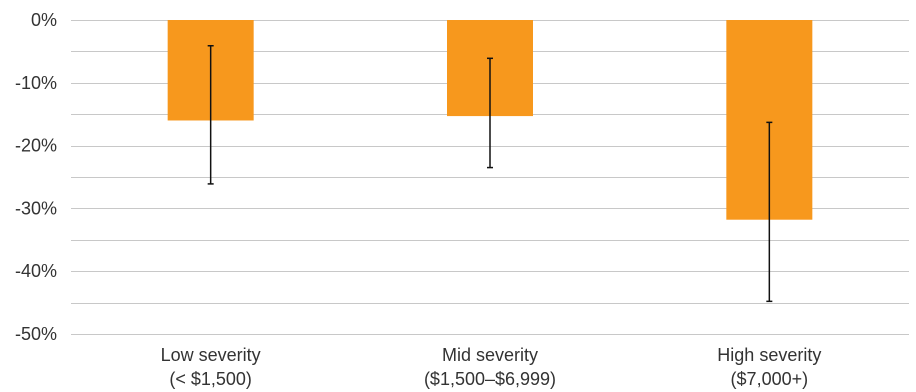  What do you see at coordinates (36, 334) in the screenshot?
I see `y-tick-label: -50%` at bounding box center [36, 334].